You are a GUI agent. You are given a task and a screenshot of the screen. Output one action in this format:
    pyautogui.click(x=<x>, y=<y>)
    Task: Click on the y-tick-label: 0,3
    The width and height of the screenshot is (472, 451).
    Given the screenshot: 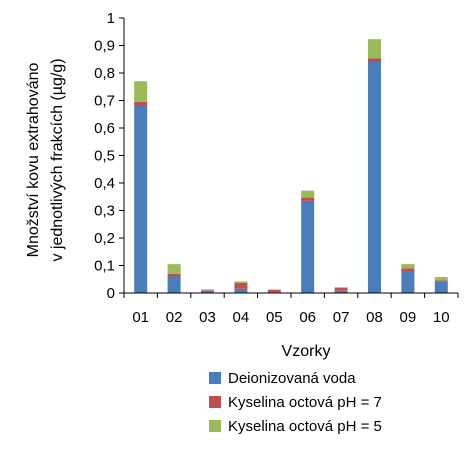 What is the action you would take?
    pyautogui.click(x=104, y=211)
    